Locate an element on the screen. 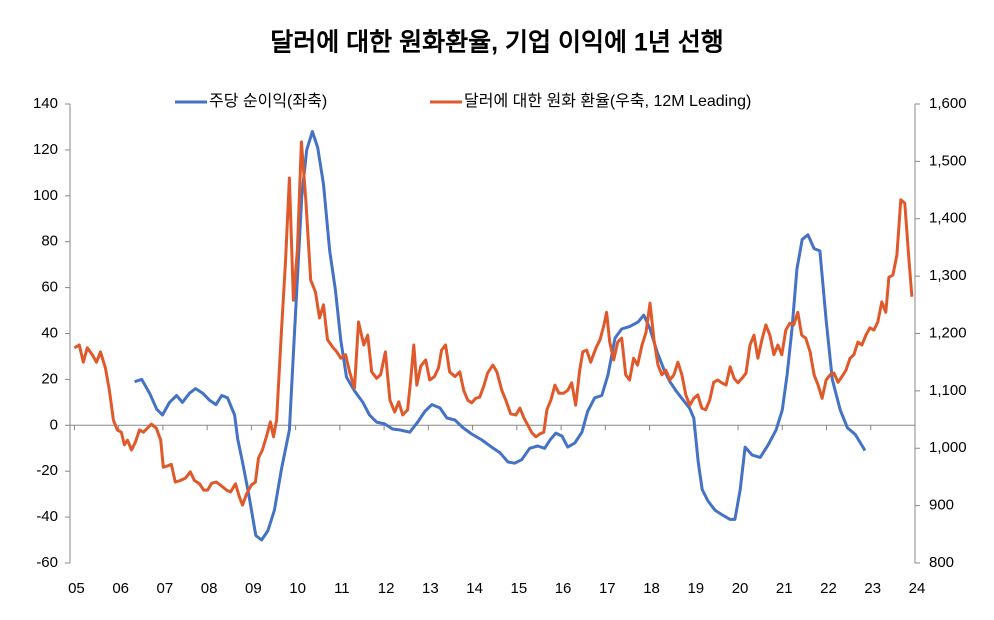 The image size is (994, 620). y2-tick-label: 1,200 is located at coordinates (948, 332).